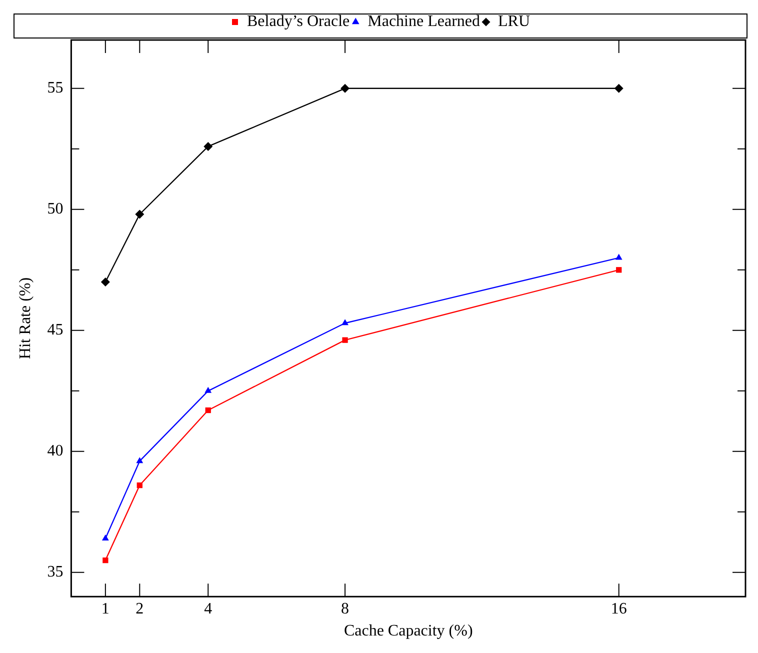 Image resolution: width=758 pixels, height=653 pixels. What do you see at coordinates (55, 451) in the screenshot?
I see `y-tick-label: 40` at bounding box center [55, 451].